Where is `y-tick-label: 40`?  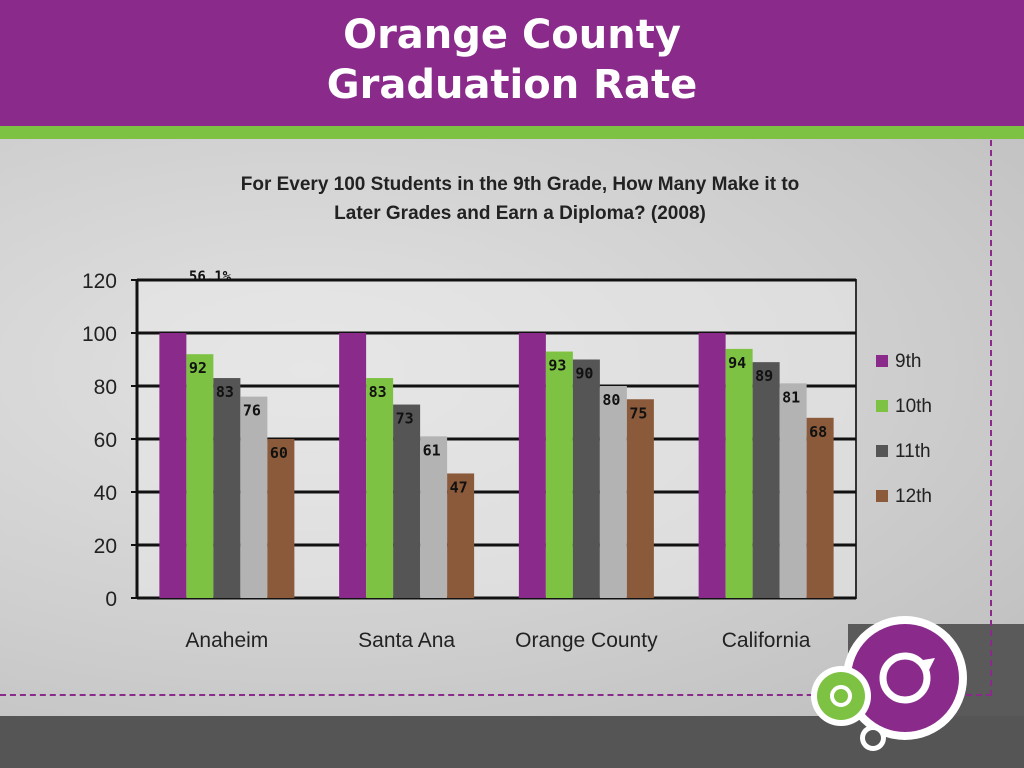
y-tick-label: 40 is located at coordinates (105, 493).